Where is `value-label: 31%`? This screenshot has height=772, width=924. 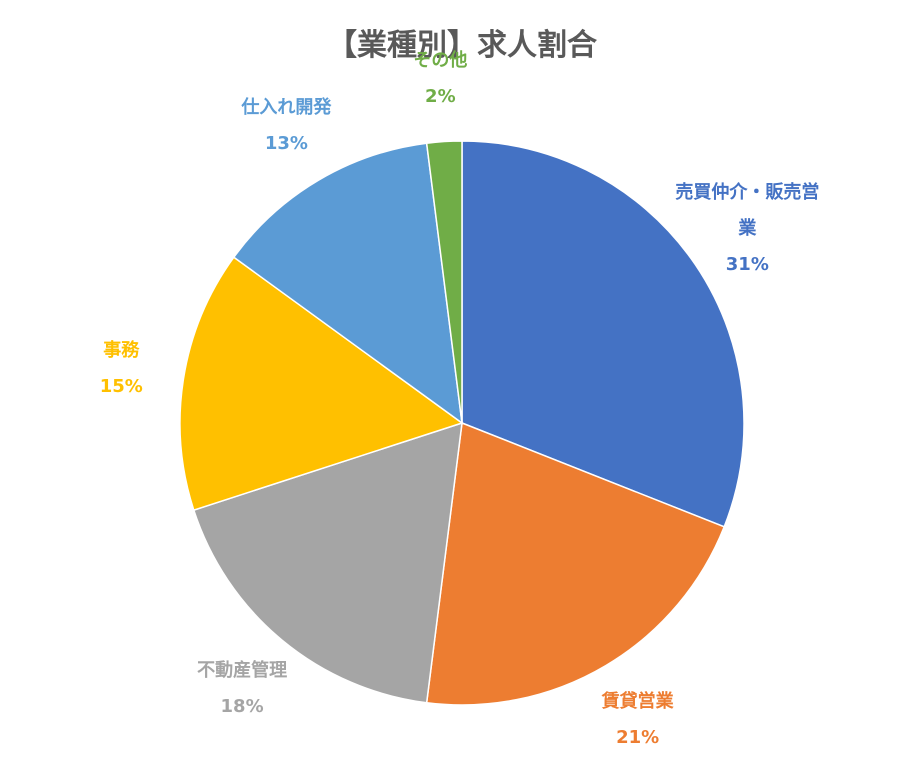
value-label: 31% is located at coordinates (747, 265).